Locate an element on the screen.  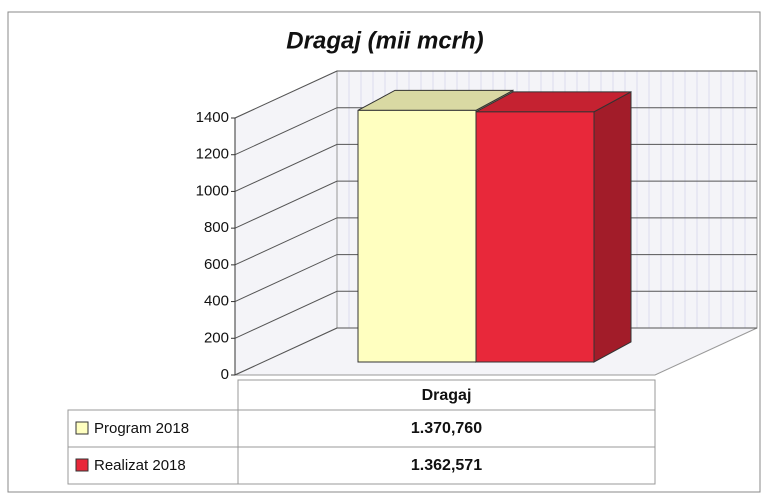
data-label: 1.362,571 is located at coordinates (446, 465).